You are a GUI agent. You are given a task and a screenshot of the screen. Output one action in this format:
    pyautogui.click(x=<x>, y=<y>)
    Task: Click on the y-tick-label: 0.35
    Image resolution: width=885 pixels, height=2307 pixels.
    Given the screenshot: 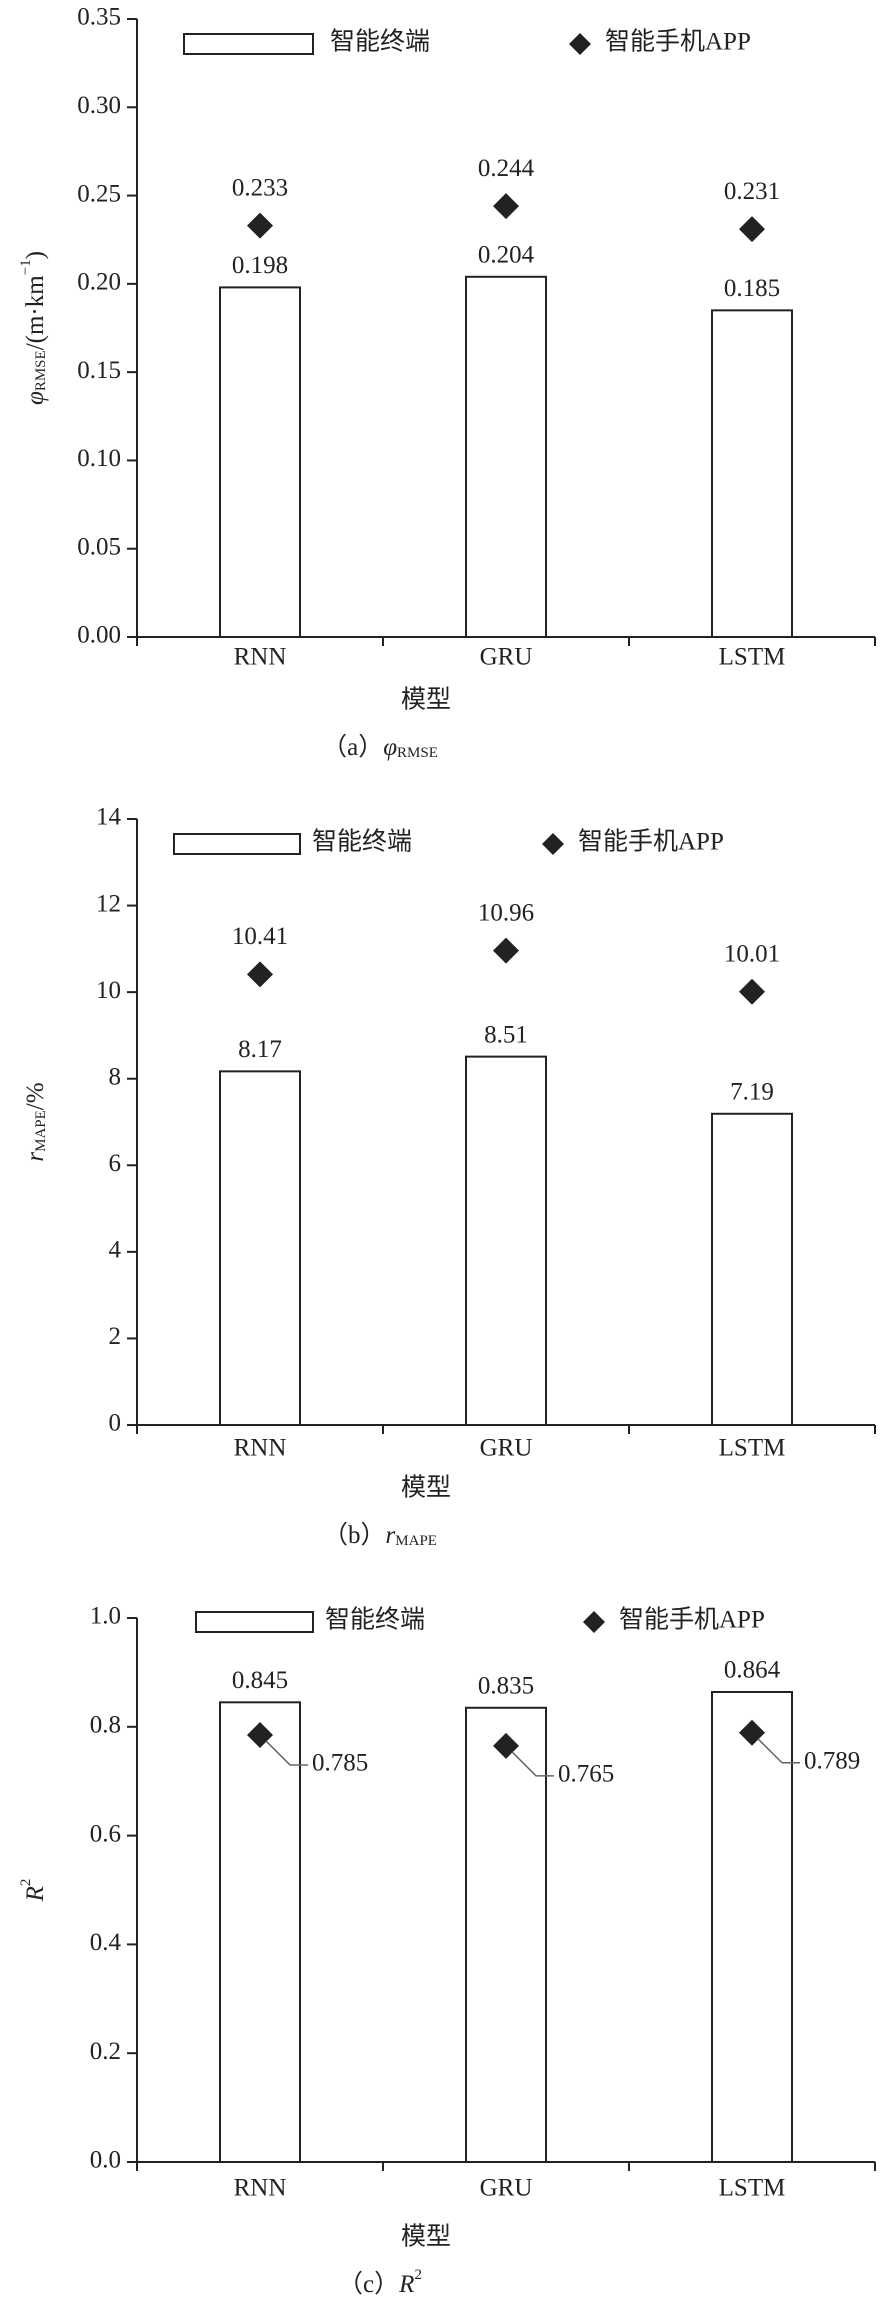 What is the action you would take?
    pyautogui.click(x=99, y=17)
    